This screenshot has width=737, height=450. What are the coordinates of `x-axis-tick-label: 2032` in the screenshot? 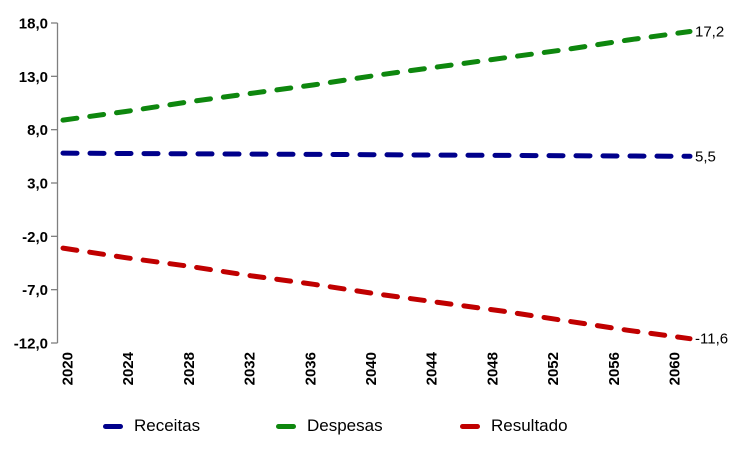 It's located at (250, 368).